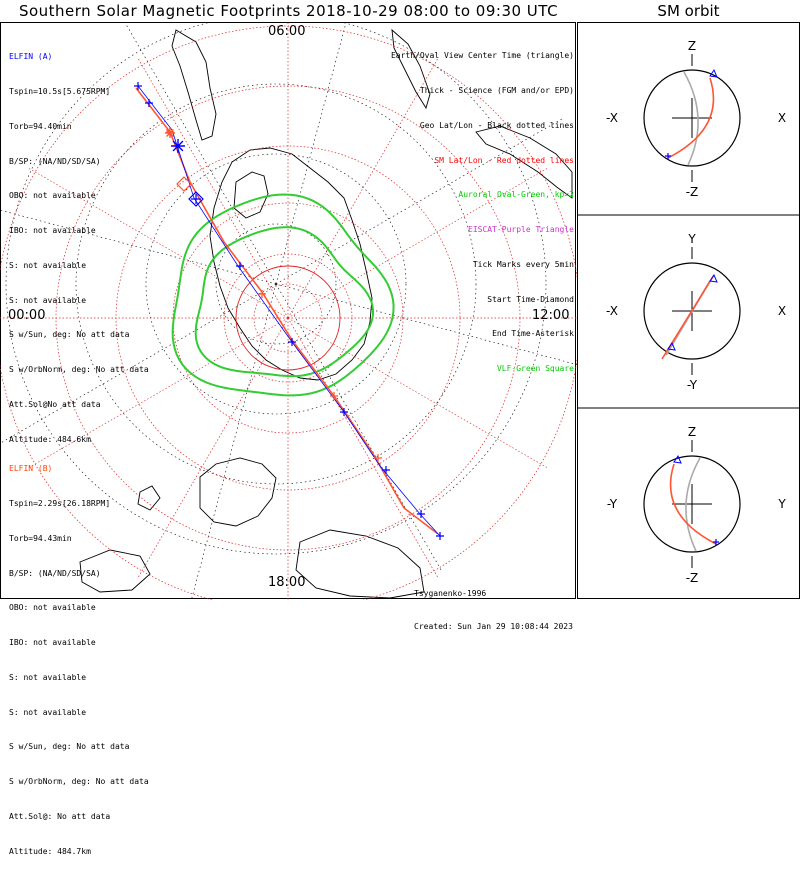 Image resolution: width=800 pixels, height=869 pixels. I want to click on mlt-label-left: 00:00, so click(27, 315).